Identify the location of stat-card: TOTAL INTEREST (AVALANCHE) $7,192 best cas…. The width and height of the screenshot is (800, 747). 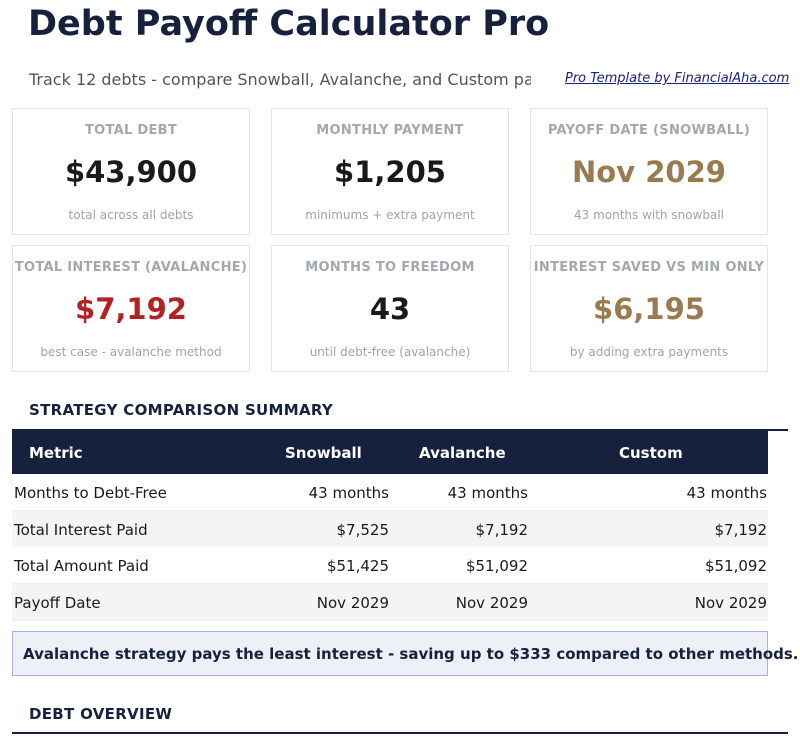
(131, 308).